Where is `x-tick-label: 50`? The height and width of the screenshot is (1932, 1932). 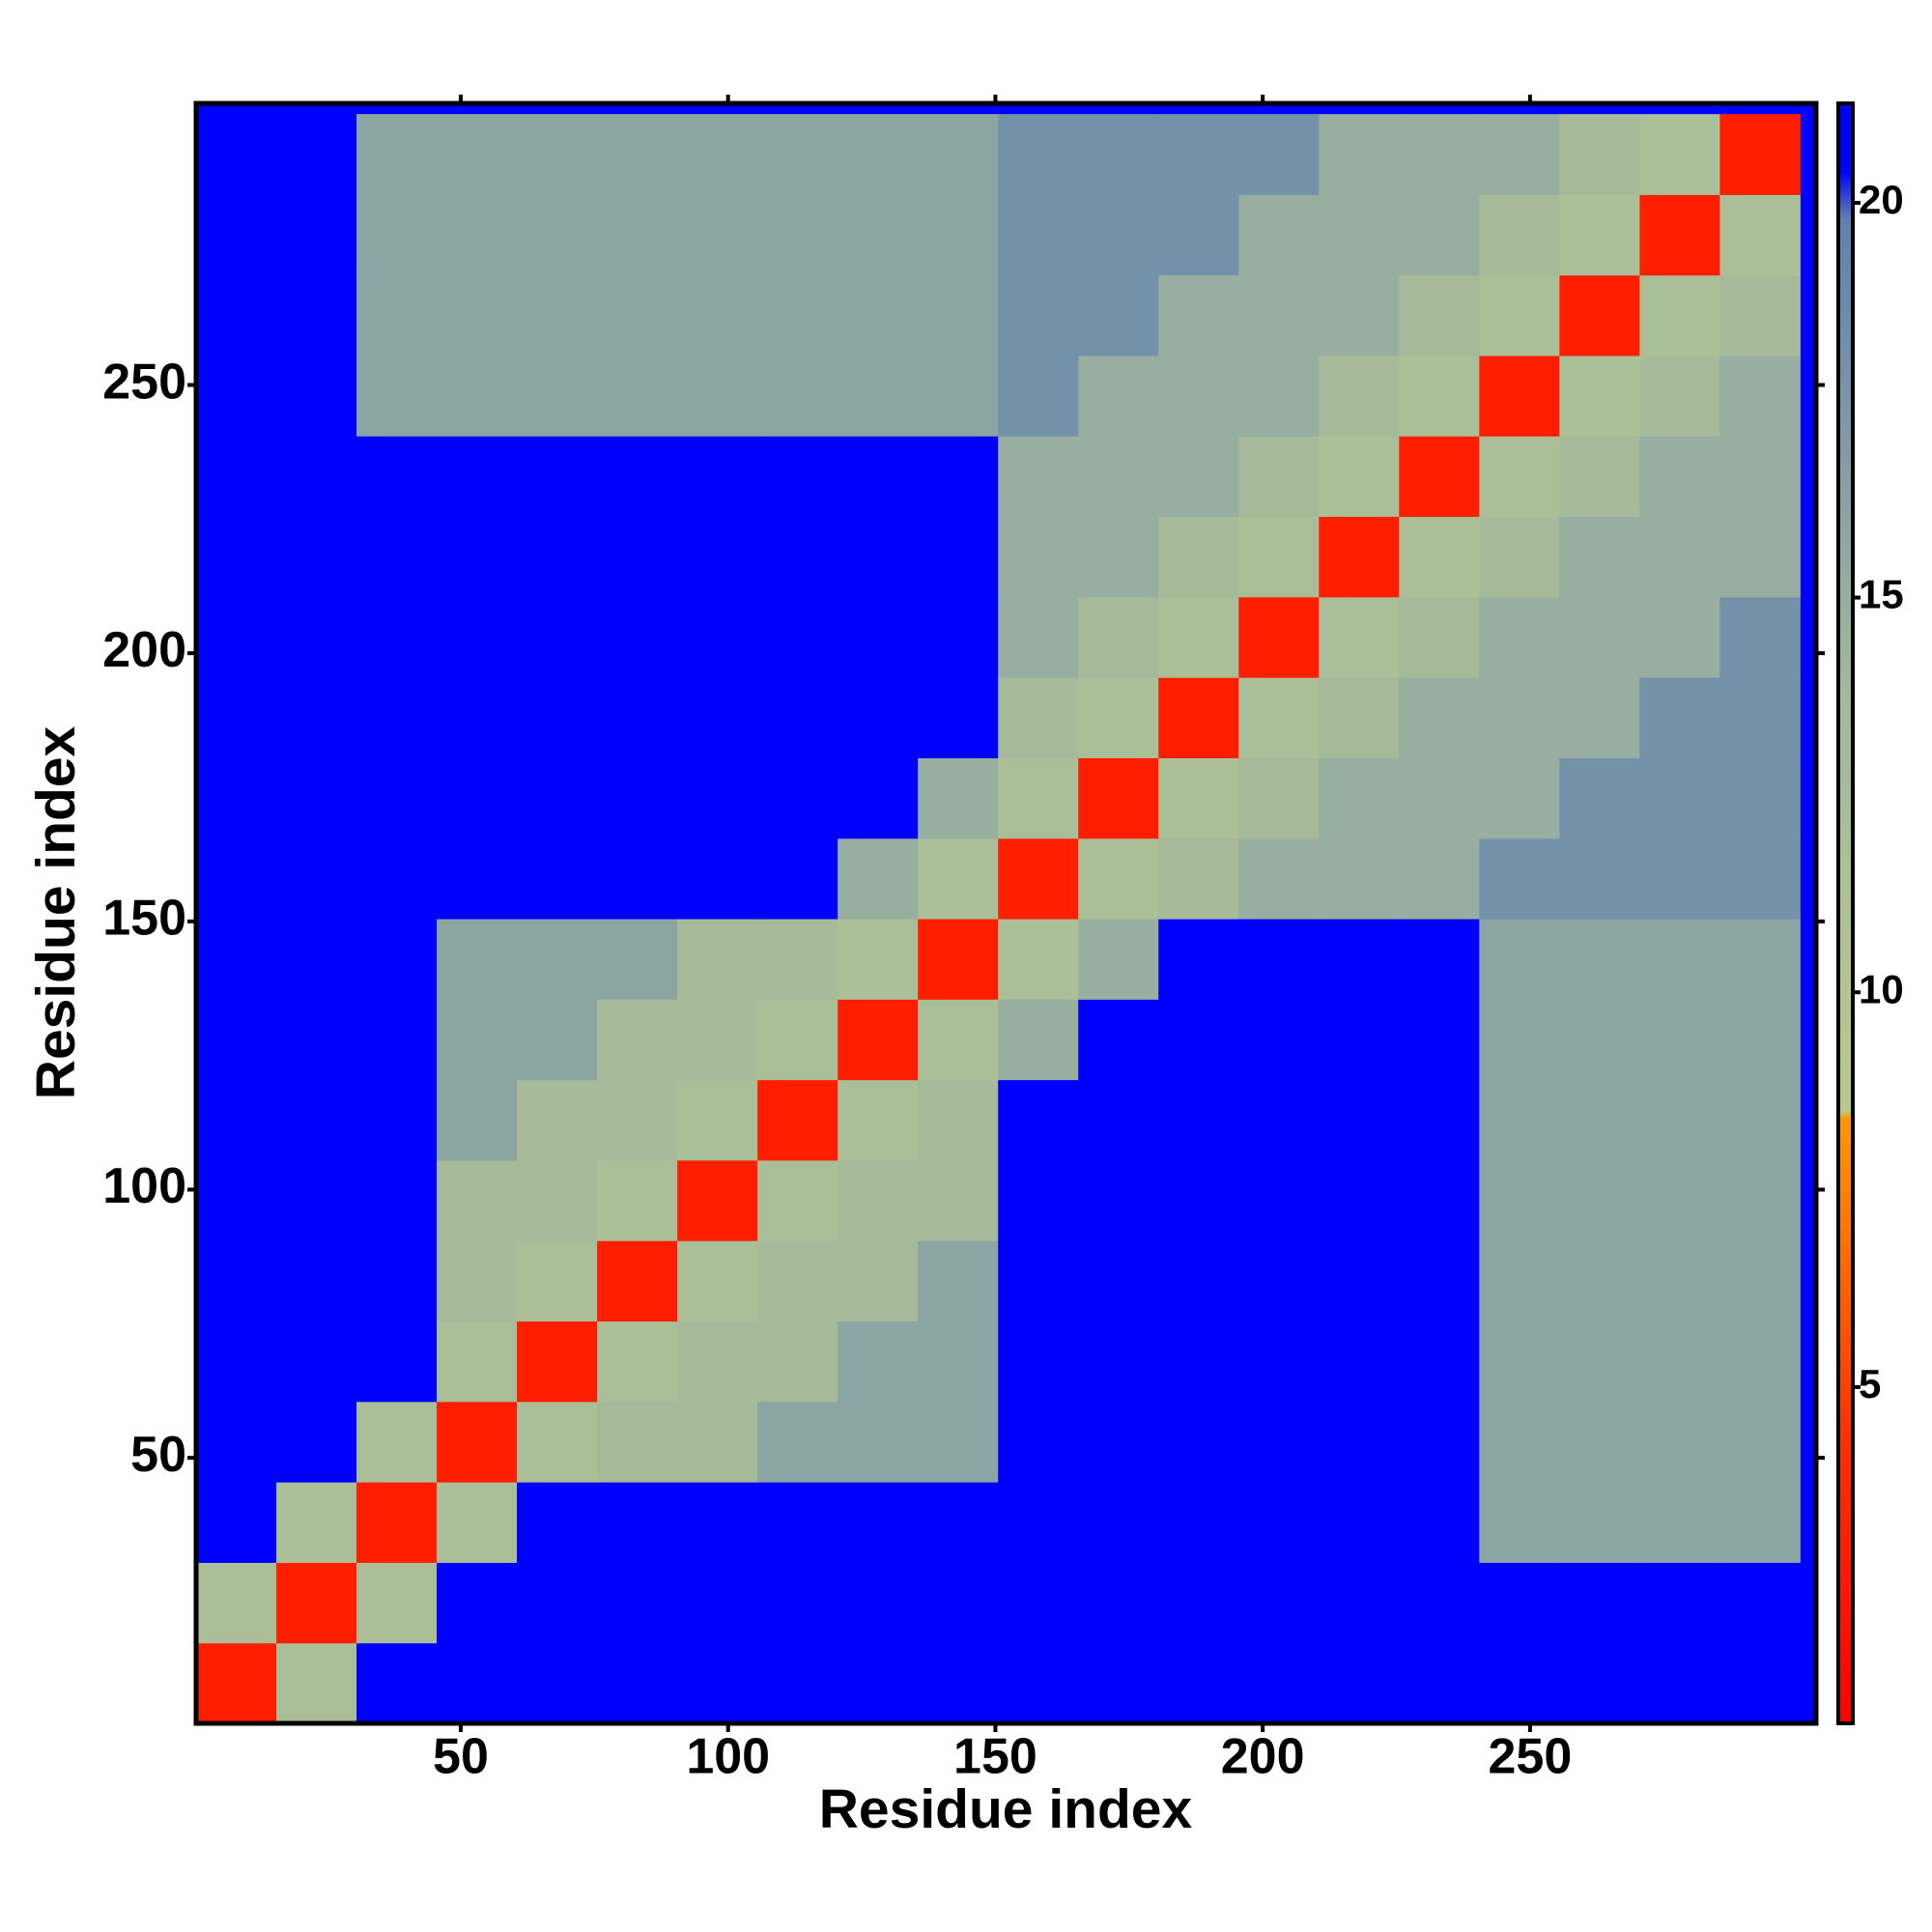
x-tick-label: 50 is located at coordinates (461, 1757).